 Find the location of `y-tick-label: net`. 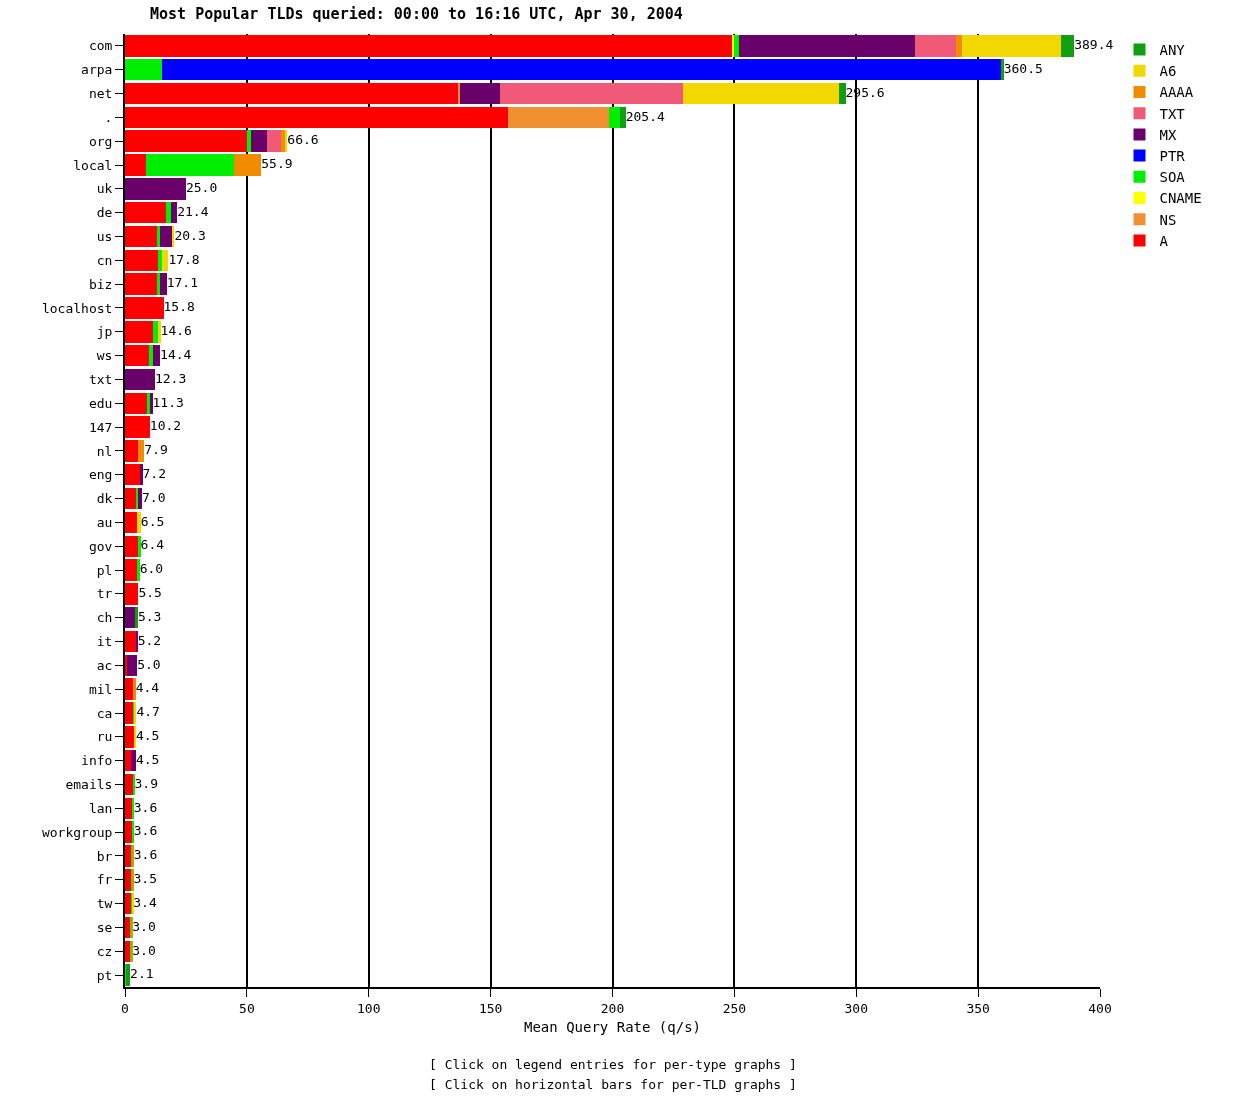

y-tick-label: net is located at coordinates (100, 94).